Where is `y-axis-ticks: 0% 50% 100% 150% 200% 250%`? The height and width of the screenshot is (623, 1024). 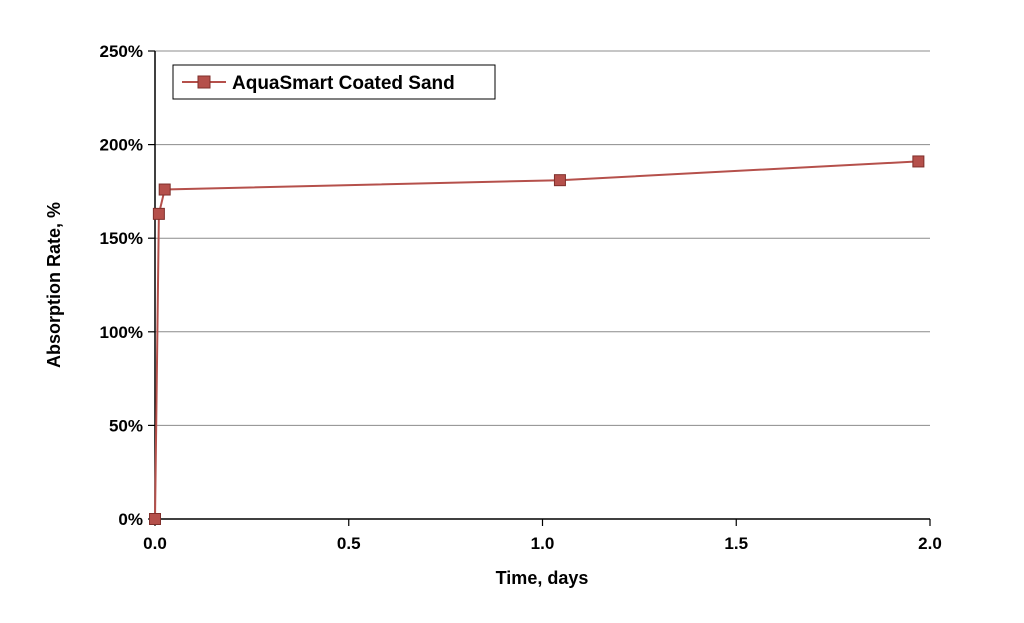 y-axis-ticks: 0% 50% 100% 150% 200% 250% is located at coordinates (127, 285).